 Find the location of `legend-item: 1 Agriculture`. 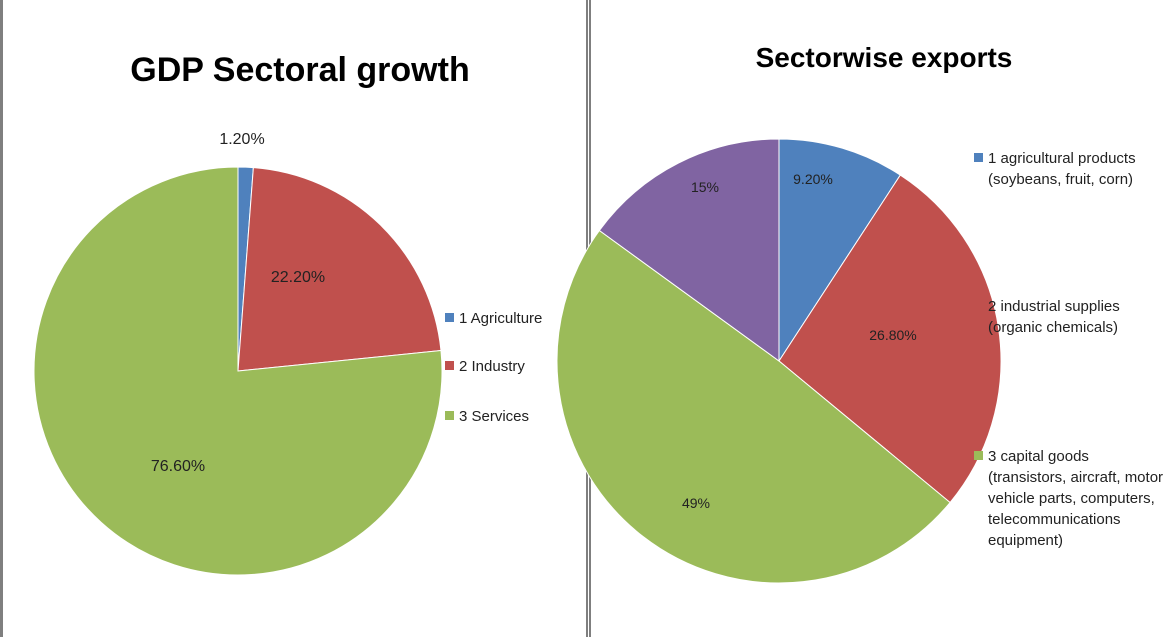

legend-item: 1 Agriculture is located at coordinates (493, 318).